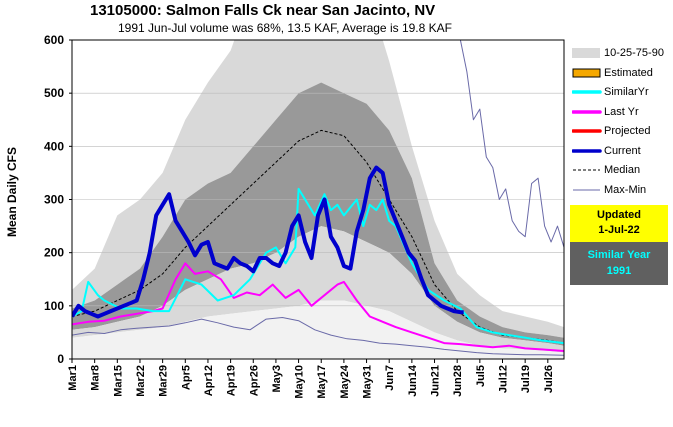 Image resolution: width=673 pixels, height=427 pixels. What do you see at coordinates (345, 381) in the screenshot?
I see `x-tick-label: May24` at bounding box center [345, 381].